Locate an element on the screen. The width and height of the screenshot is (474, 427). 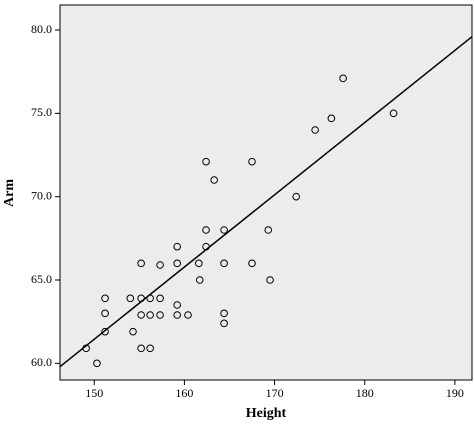
y-tick-label: 65.0 is located at coordinates (41, 279).